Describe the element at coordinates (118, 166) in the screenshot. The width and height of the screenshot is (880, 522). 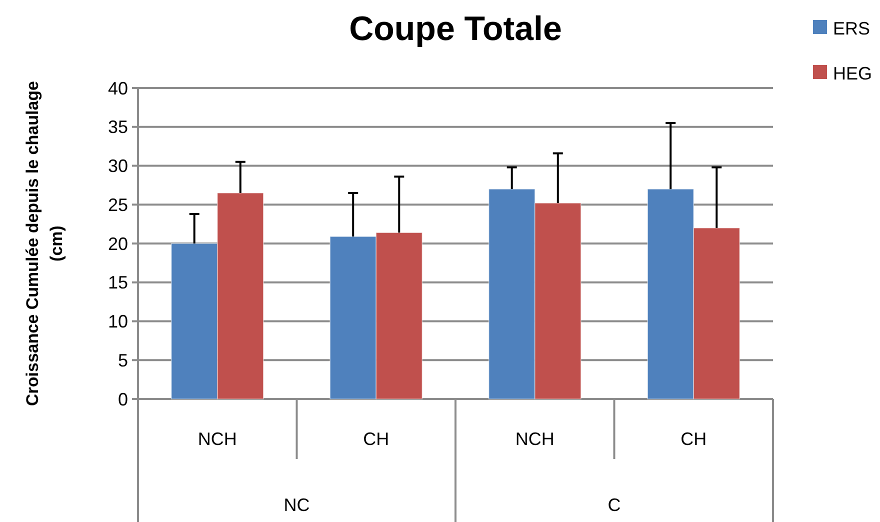
I see `y-tick-label: 30` at that location.